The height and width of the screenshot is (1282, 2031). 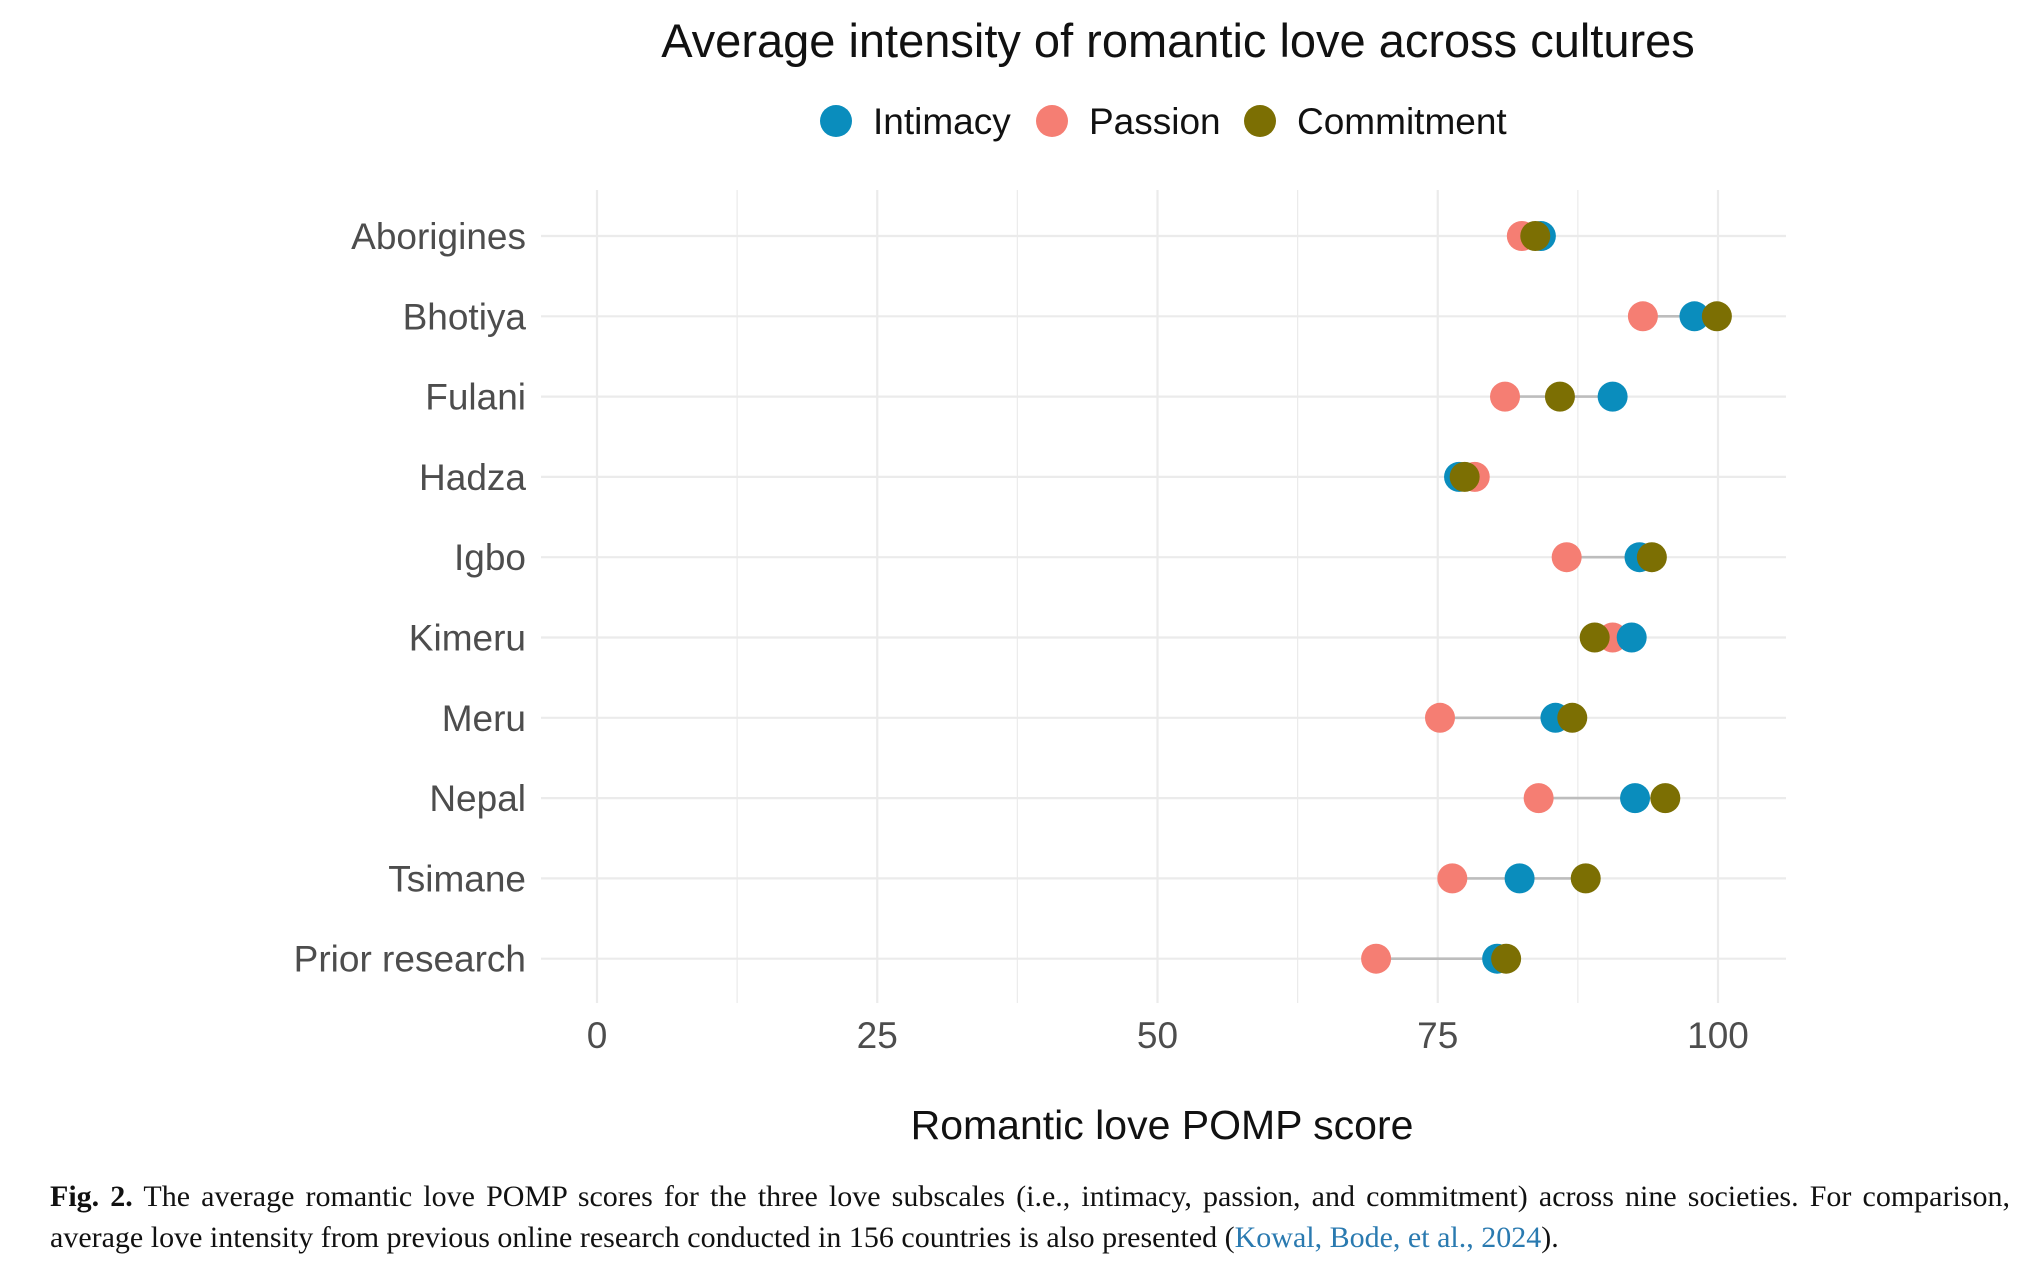 What do you see at coordinates (1155, 121) in the screenshot?
I see `legend-passion-label: Passion` at bounding box center [1155, 121].